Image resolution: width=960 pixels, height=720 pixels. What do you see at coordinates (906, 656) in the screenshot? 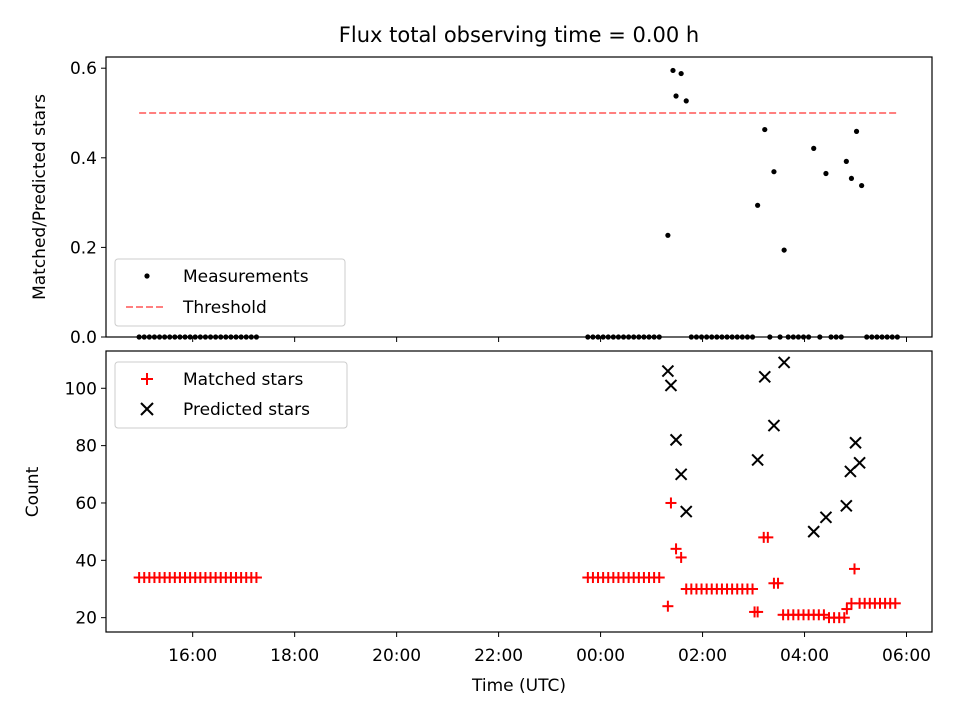
I see `x-tick-label-7: 06:00` at bounding box center [906, 656].